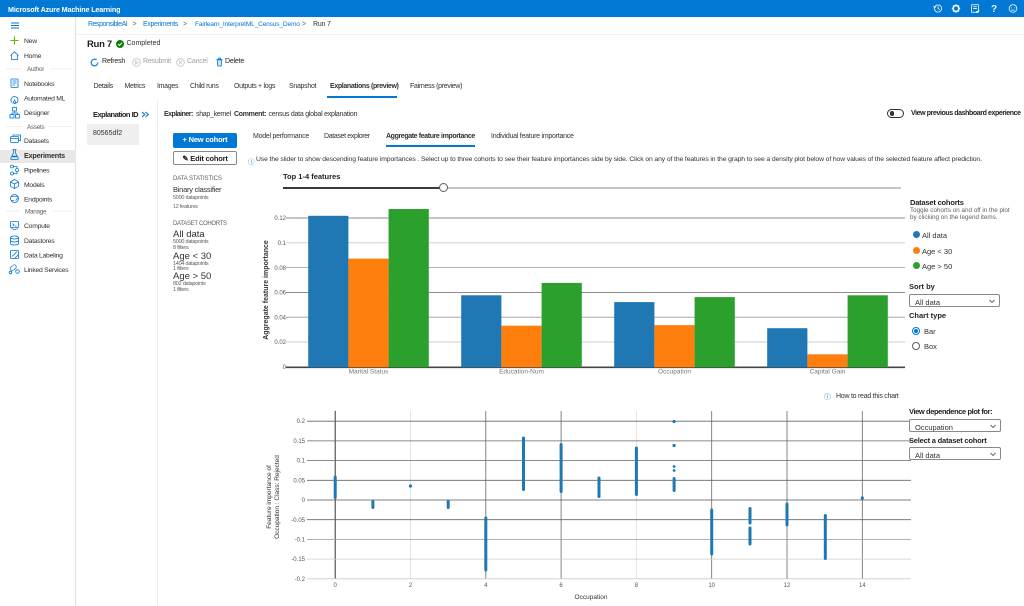 The image size is (1024, 606). Describe the element at coordinates (35, 69) in the screenshot. I see `svg-text: Author` at that location.